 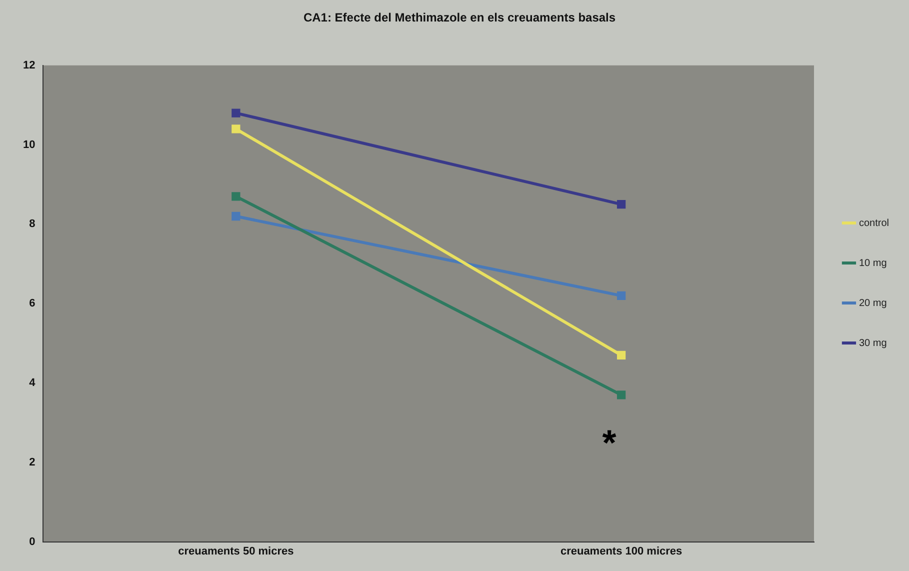 I want to click on y-tick-label: 2, so click(x=32, y=462).